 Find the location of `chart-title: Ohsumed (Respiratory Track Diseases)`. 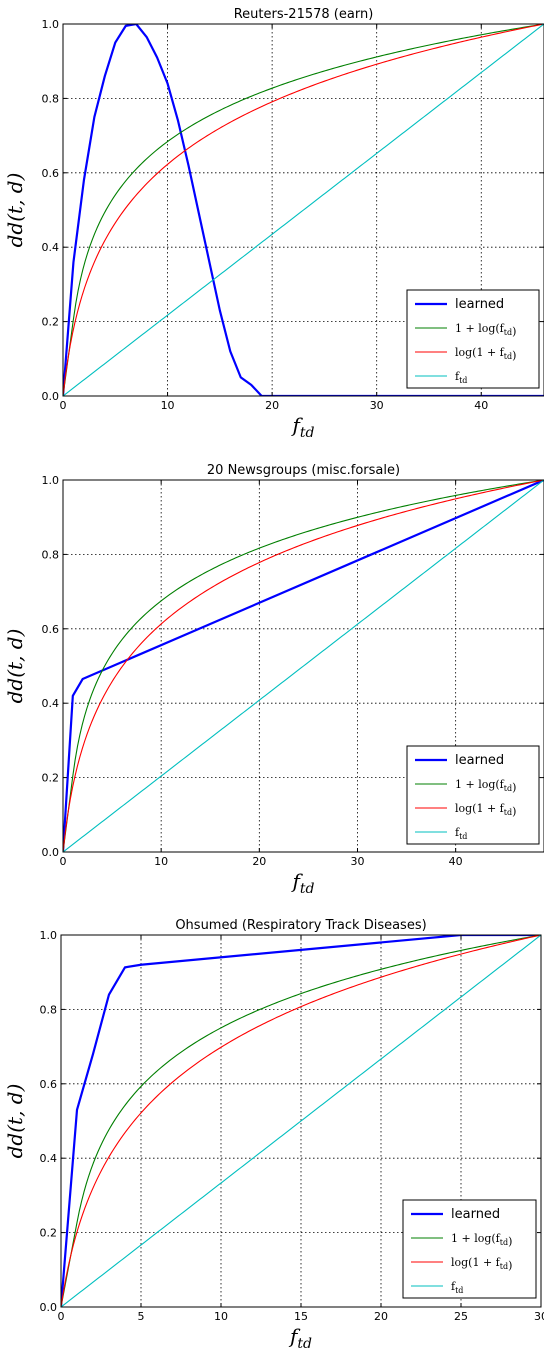

chart-title: Ohsumed (Respiratory Track Diseases) is located at coordinates (300, 925).